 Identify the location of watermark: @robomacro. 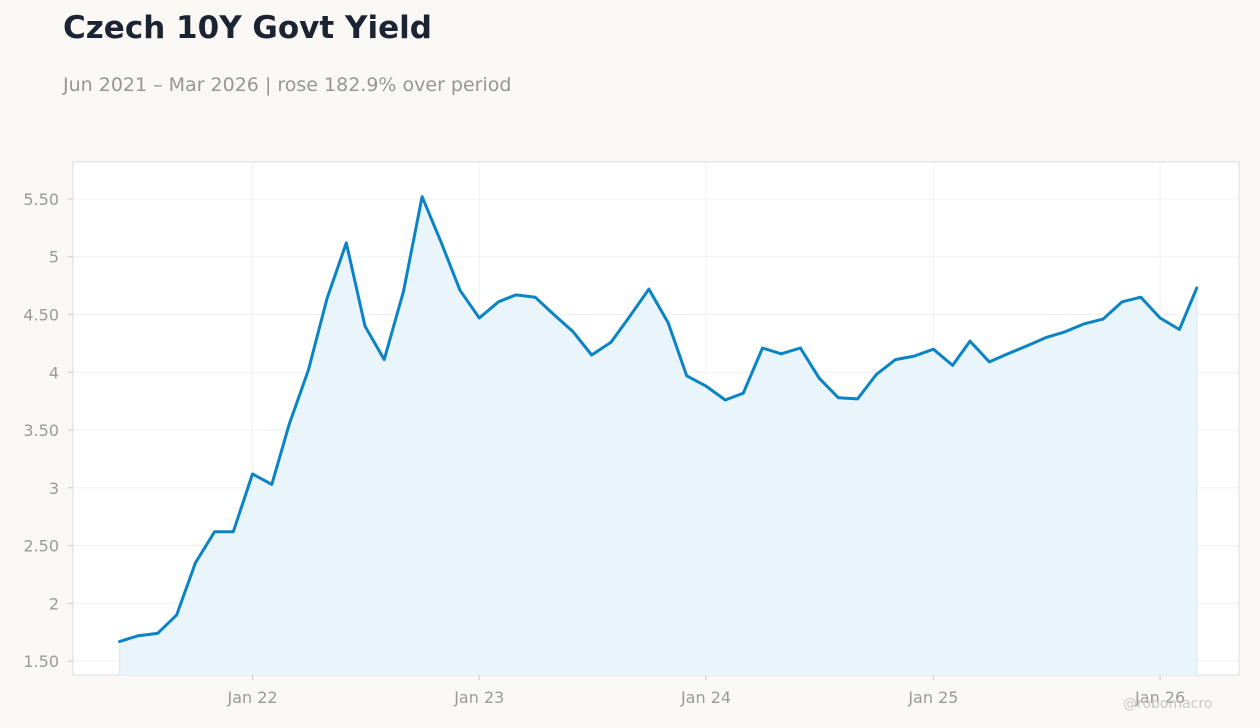
(1168, 704).